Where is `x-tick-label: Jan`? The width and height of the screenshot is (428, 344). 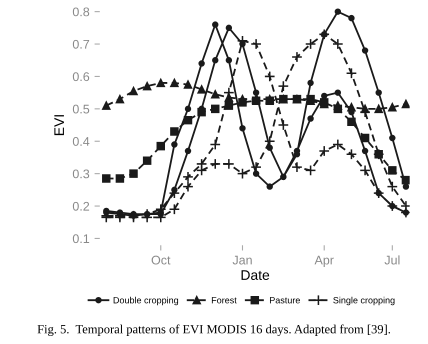
x-tick-label: Jan is located at coordinates (242, 260).